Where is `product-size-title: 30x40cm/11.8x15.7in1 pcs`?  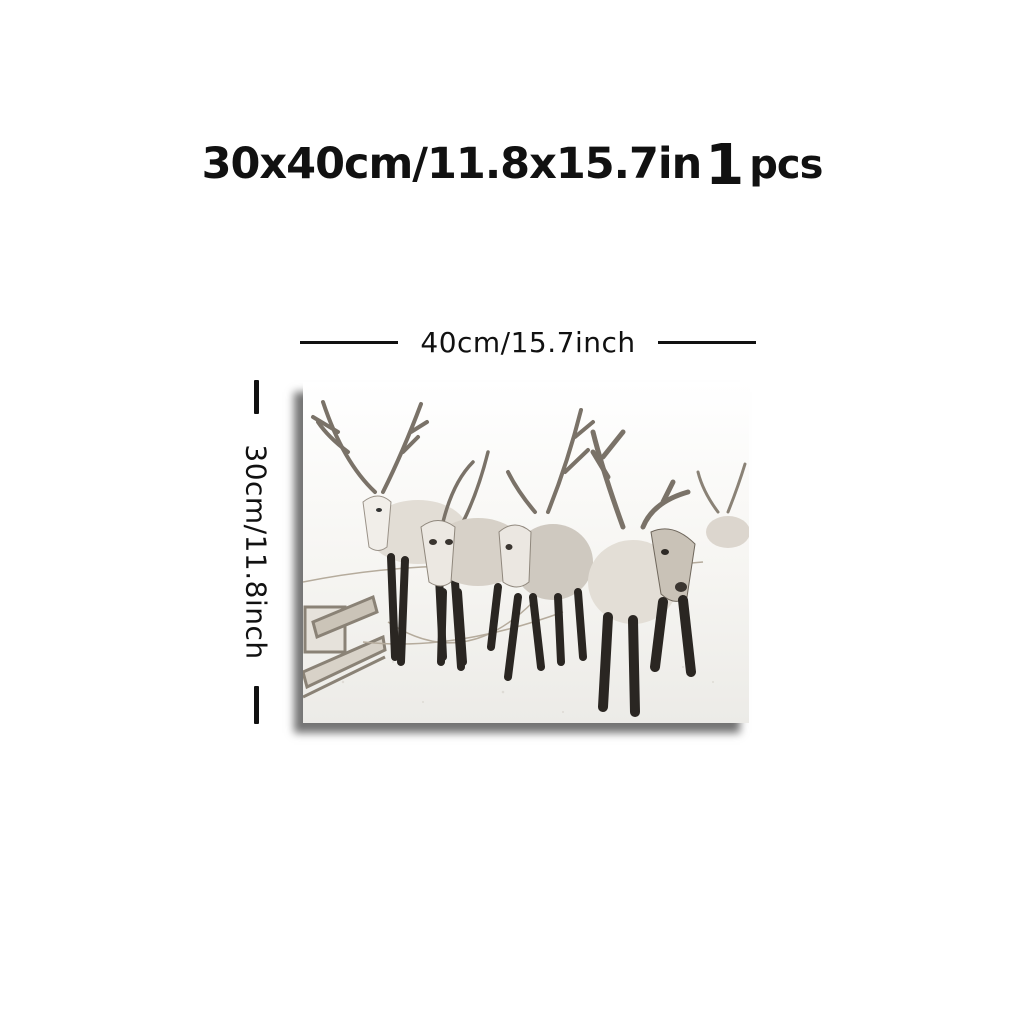 product-size-title: 30x40cm/11.8x15.7in1 pcs is located at coordinates (512, 166).